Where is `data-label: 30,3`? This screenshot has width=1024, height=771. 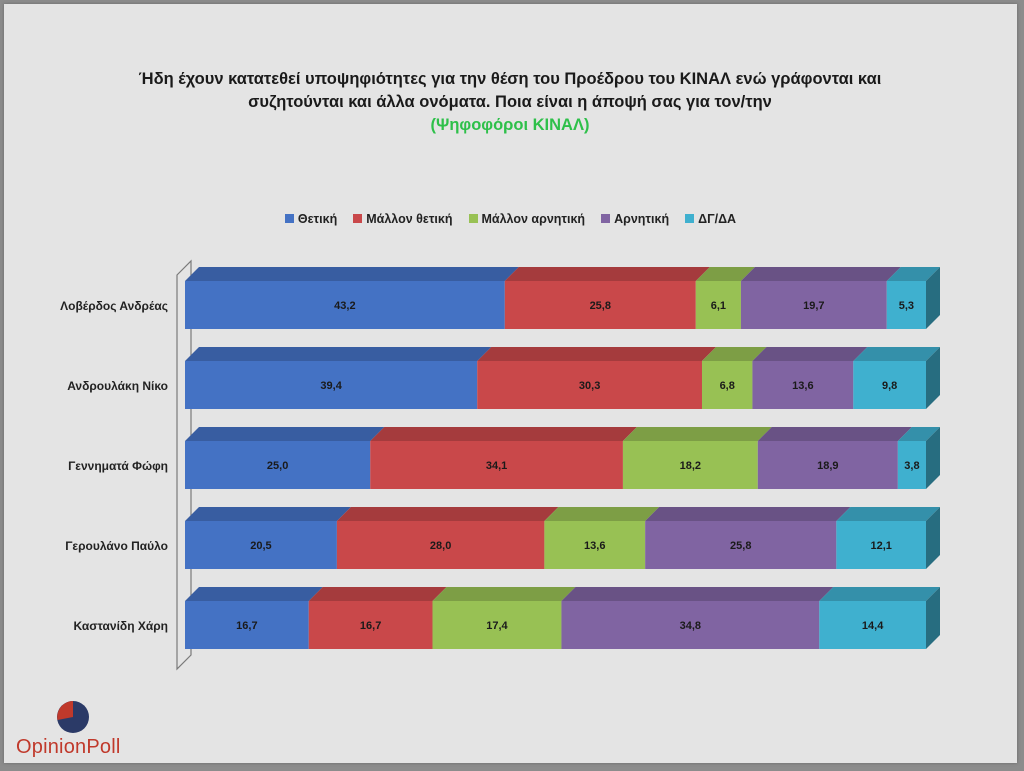 data-label: 30,3 is located at coordinates (589, 386).